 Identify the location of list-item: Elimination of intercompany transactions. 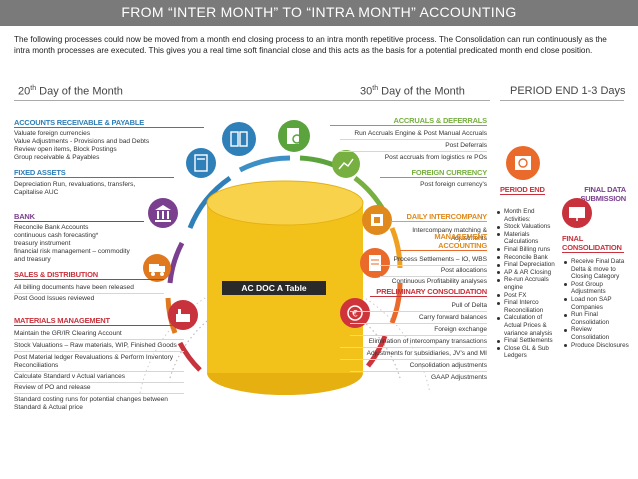
(427, 341).